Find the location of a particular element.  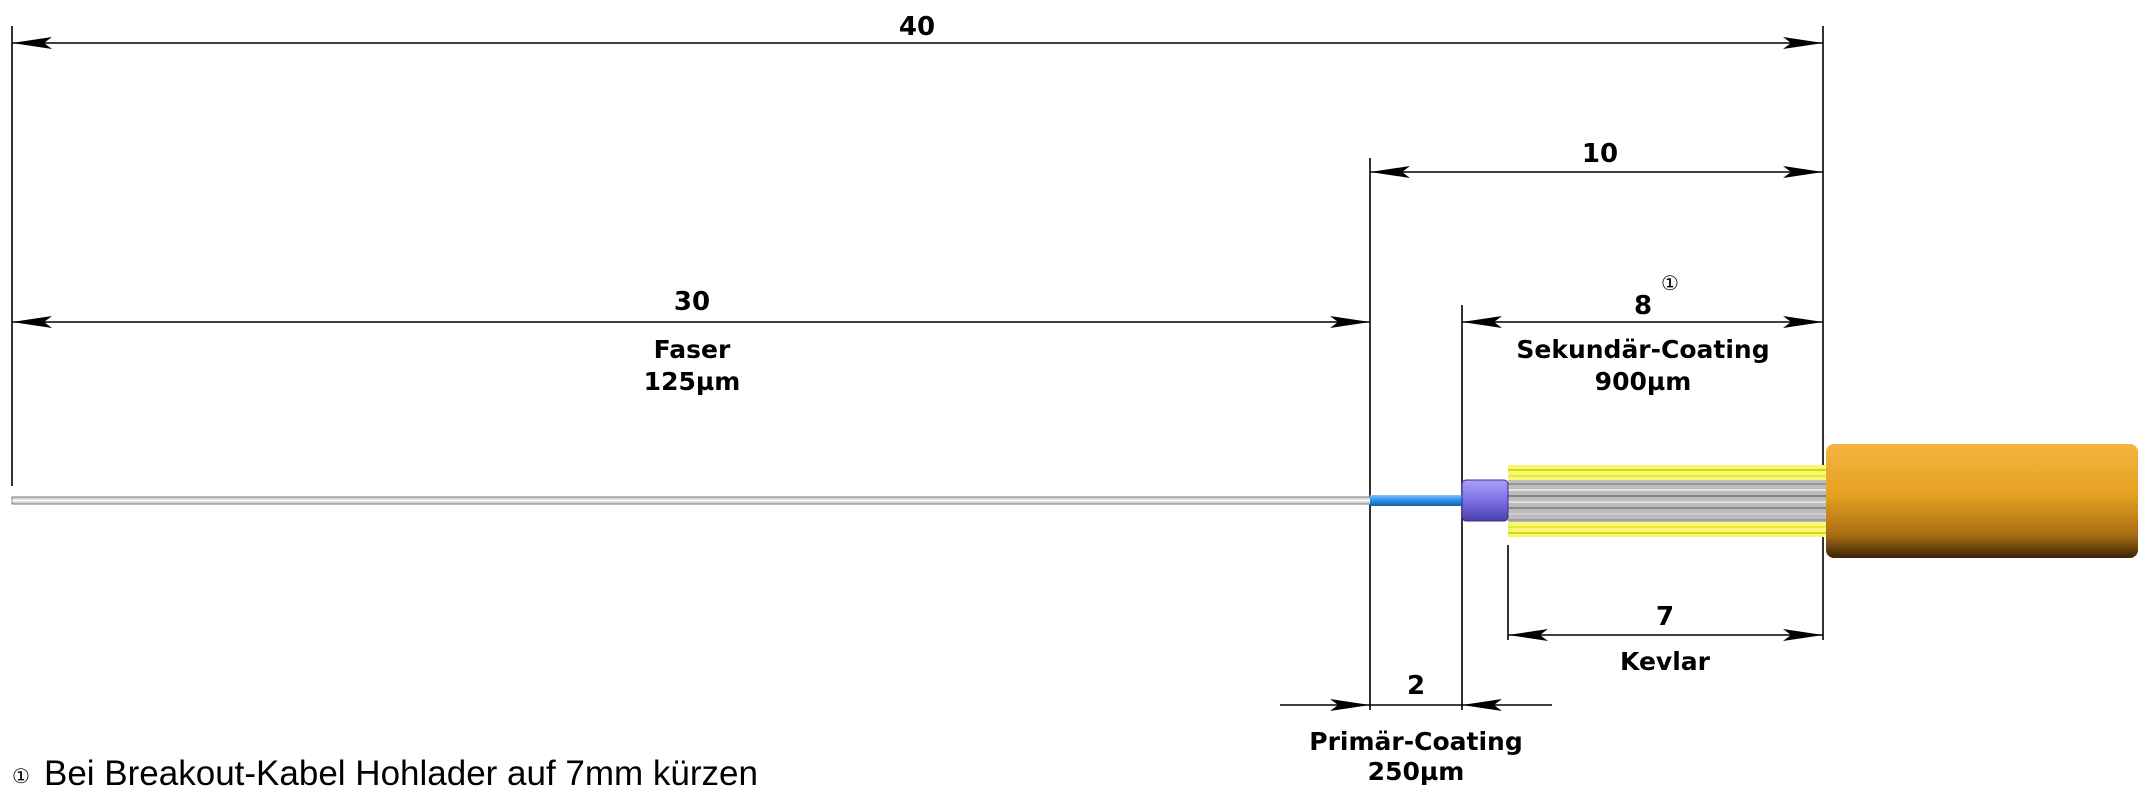

dimension-secondary-coating: 8 ① Sekundär-Coating 900µm is located at coordinates (1642, 333).